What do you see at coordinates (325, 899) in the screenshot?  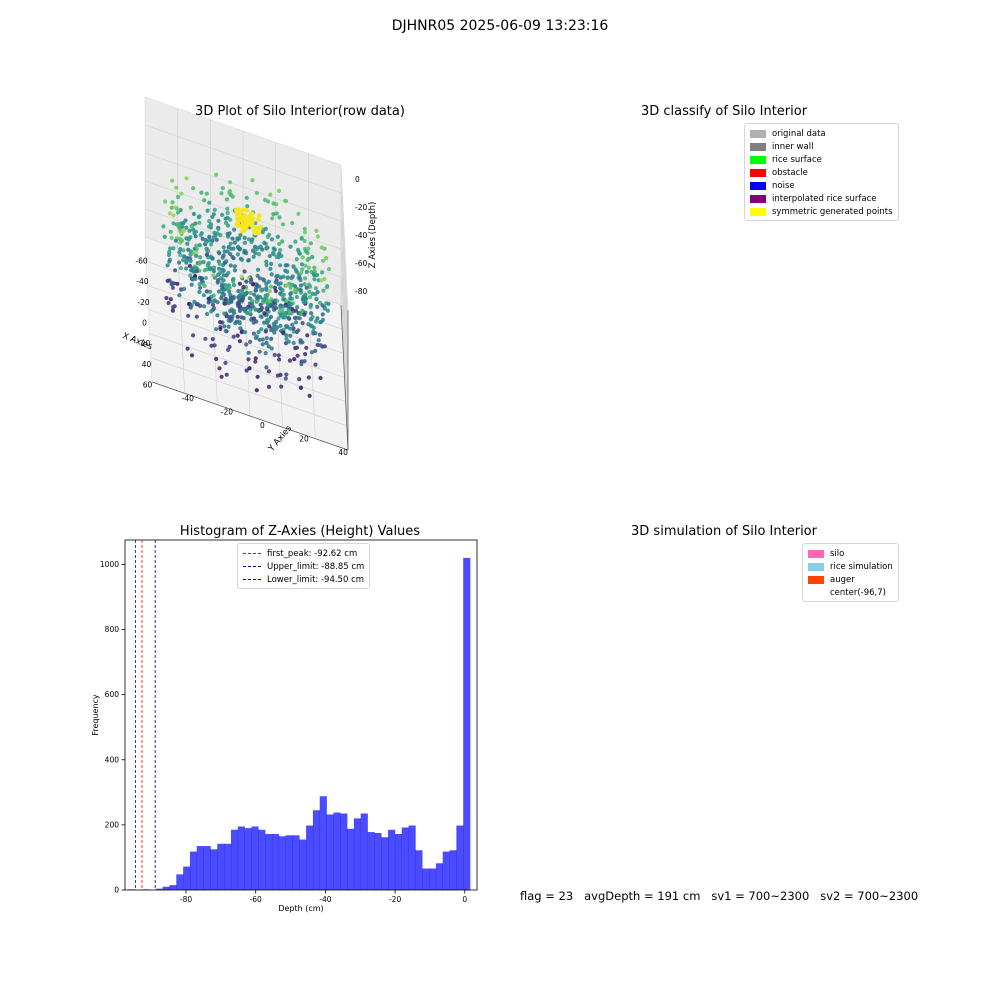 I see `x-tick-label: -40` at bounding box center [325, 899].